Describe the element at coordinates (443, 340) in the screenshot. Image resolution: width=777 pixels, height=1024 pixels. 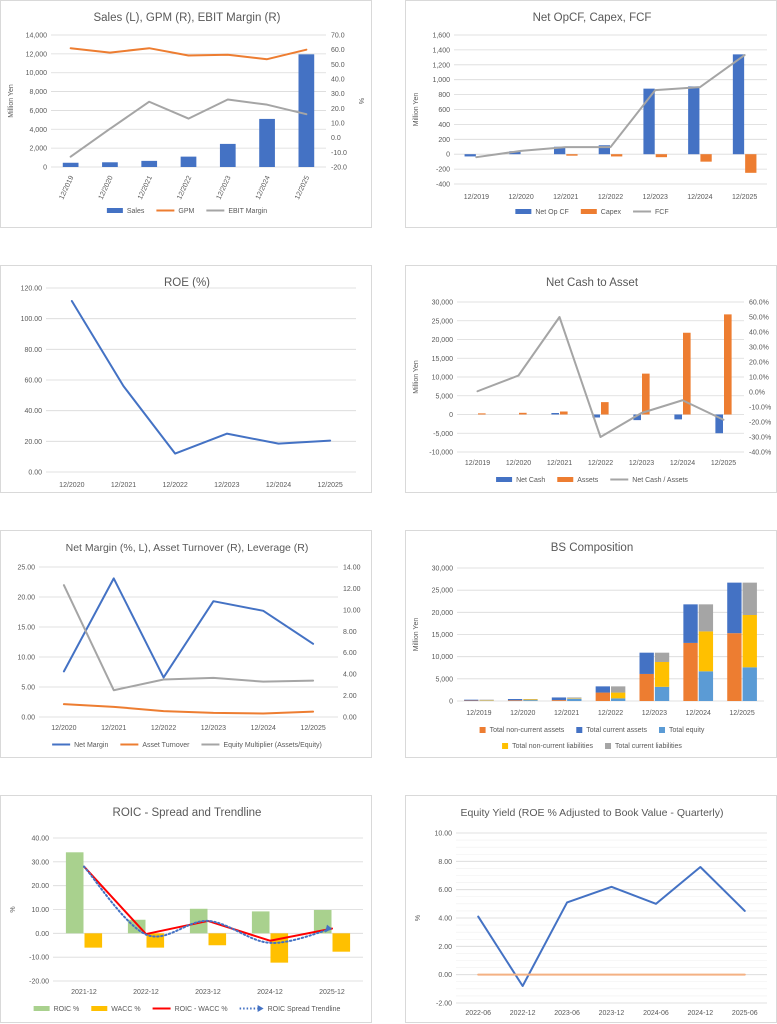
I see `y-tick-label: 20,000` at that location.